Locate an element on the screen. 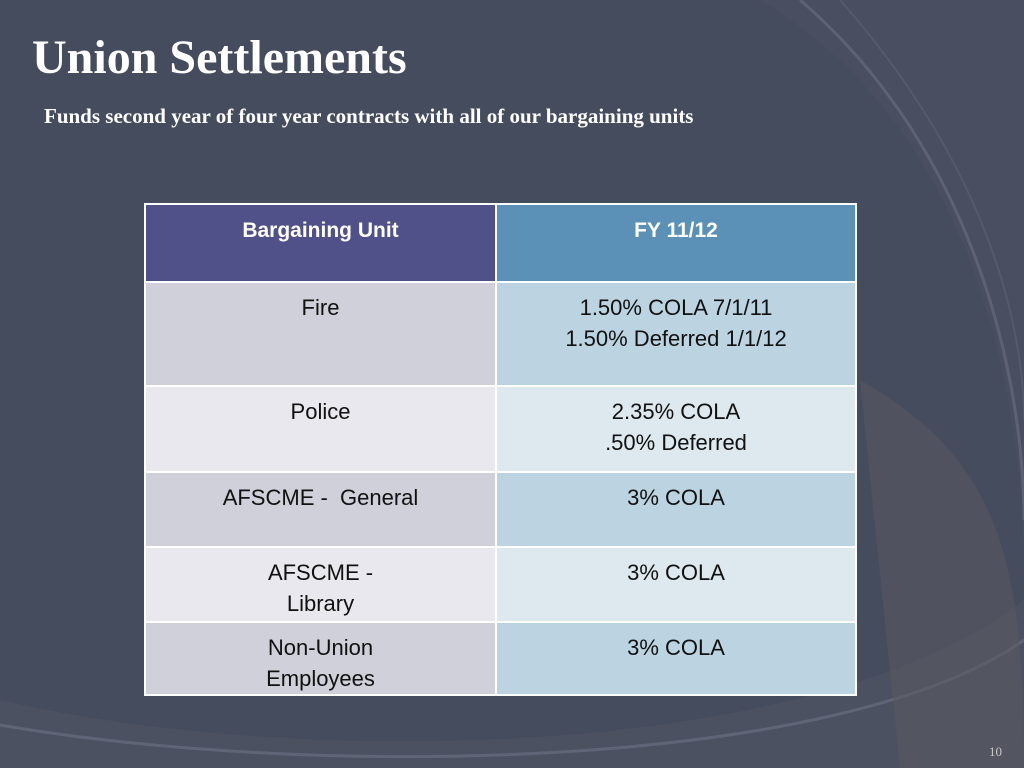 The height and width of the screenshot is (768, 1024). table-row: AFSCME - General 3% COLA is located at coordinates (500, 509).